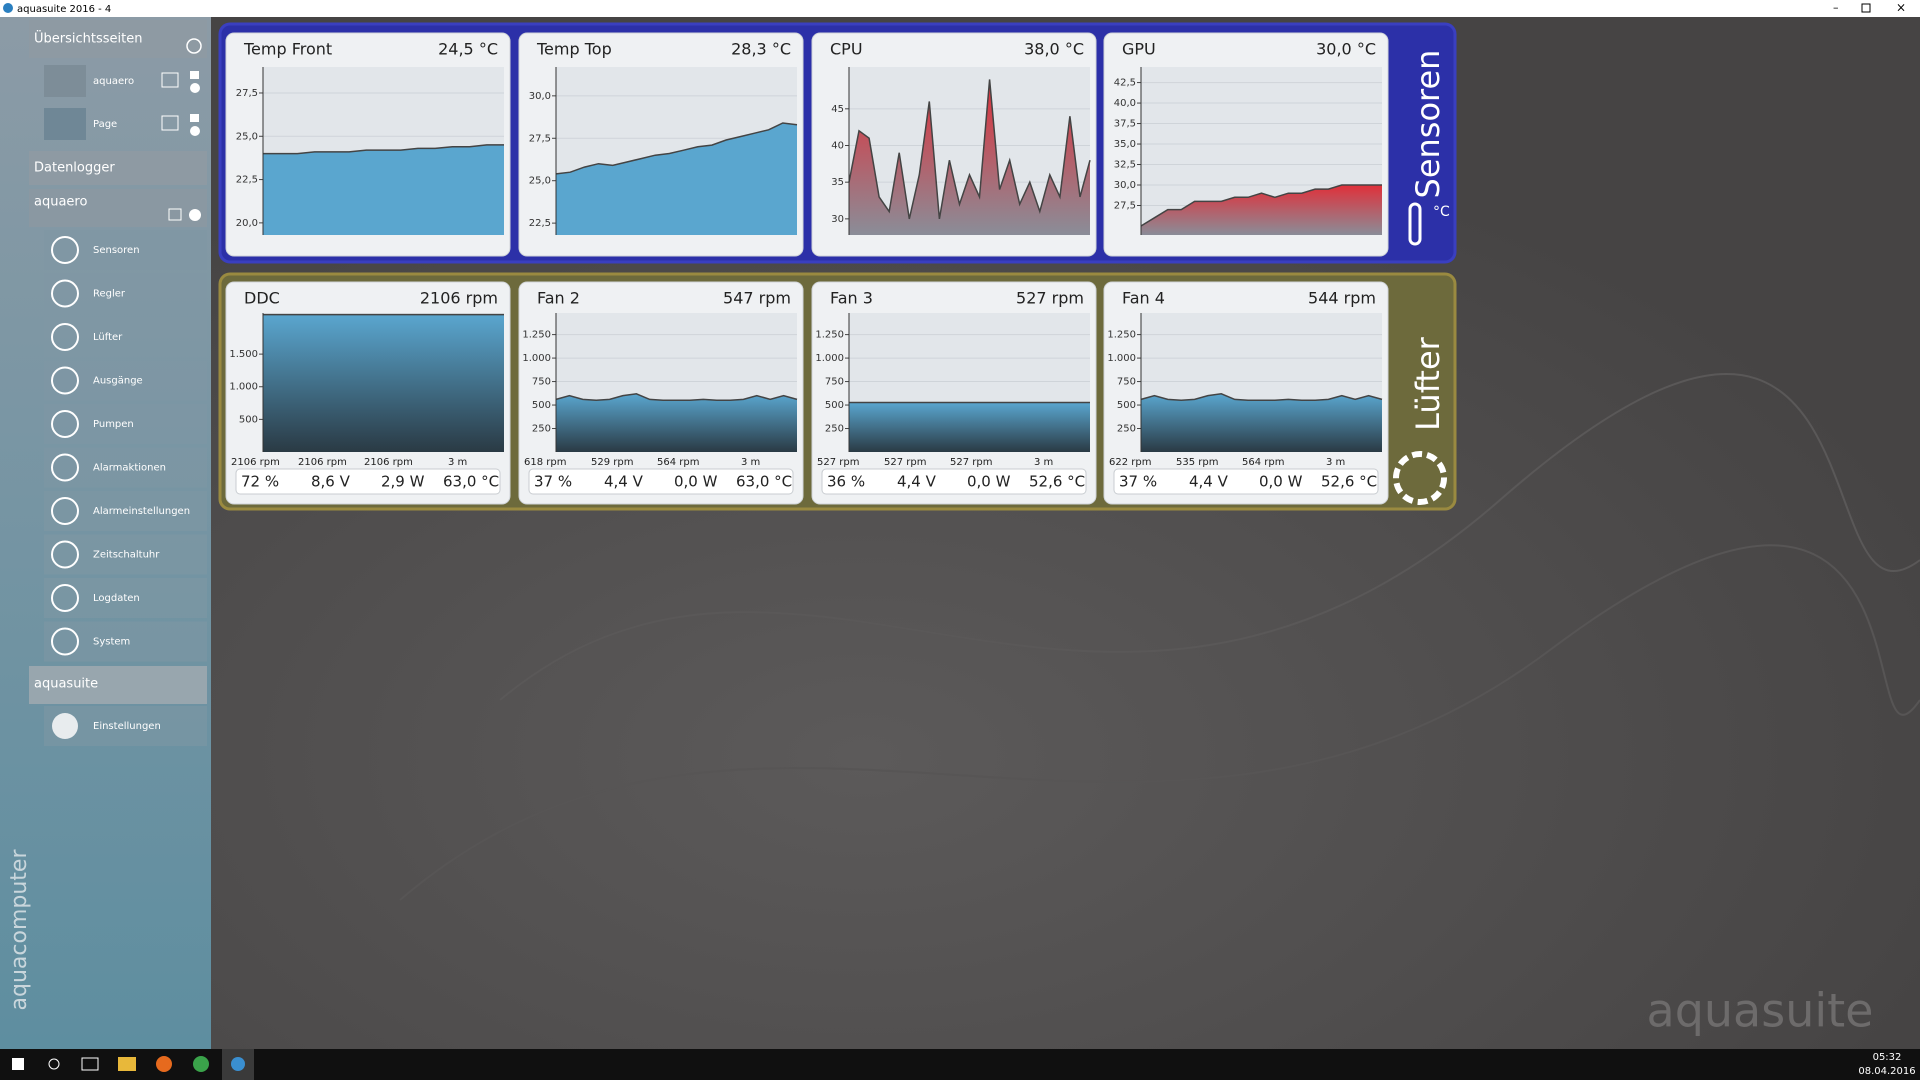  Describe the element at coordinates (201, 1064) in the screenshot. I see `chrome-icon` at that location.